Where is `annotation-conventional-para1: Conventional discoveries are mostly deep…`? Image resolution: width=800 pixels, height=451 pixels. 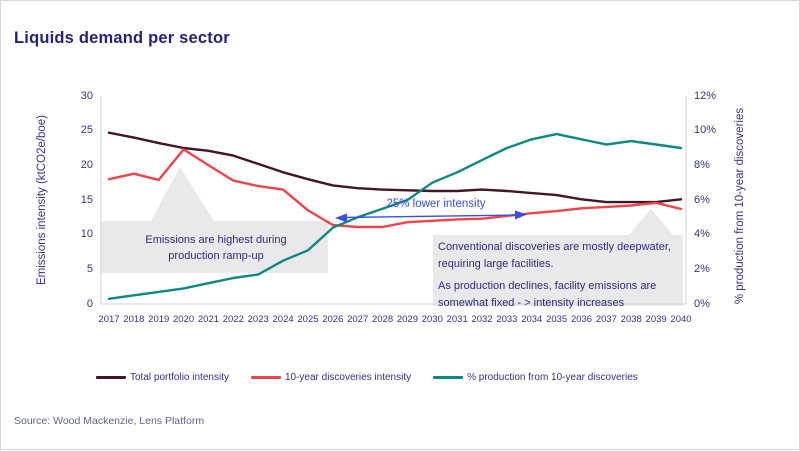 annotation-conventional-para1: Conventional discoveries are mostly deep… is located at coordinates (554, 255).